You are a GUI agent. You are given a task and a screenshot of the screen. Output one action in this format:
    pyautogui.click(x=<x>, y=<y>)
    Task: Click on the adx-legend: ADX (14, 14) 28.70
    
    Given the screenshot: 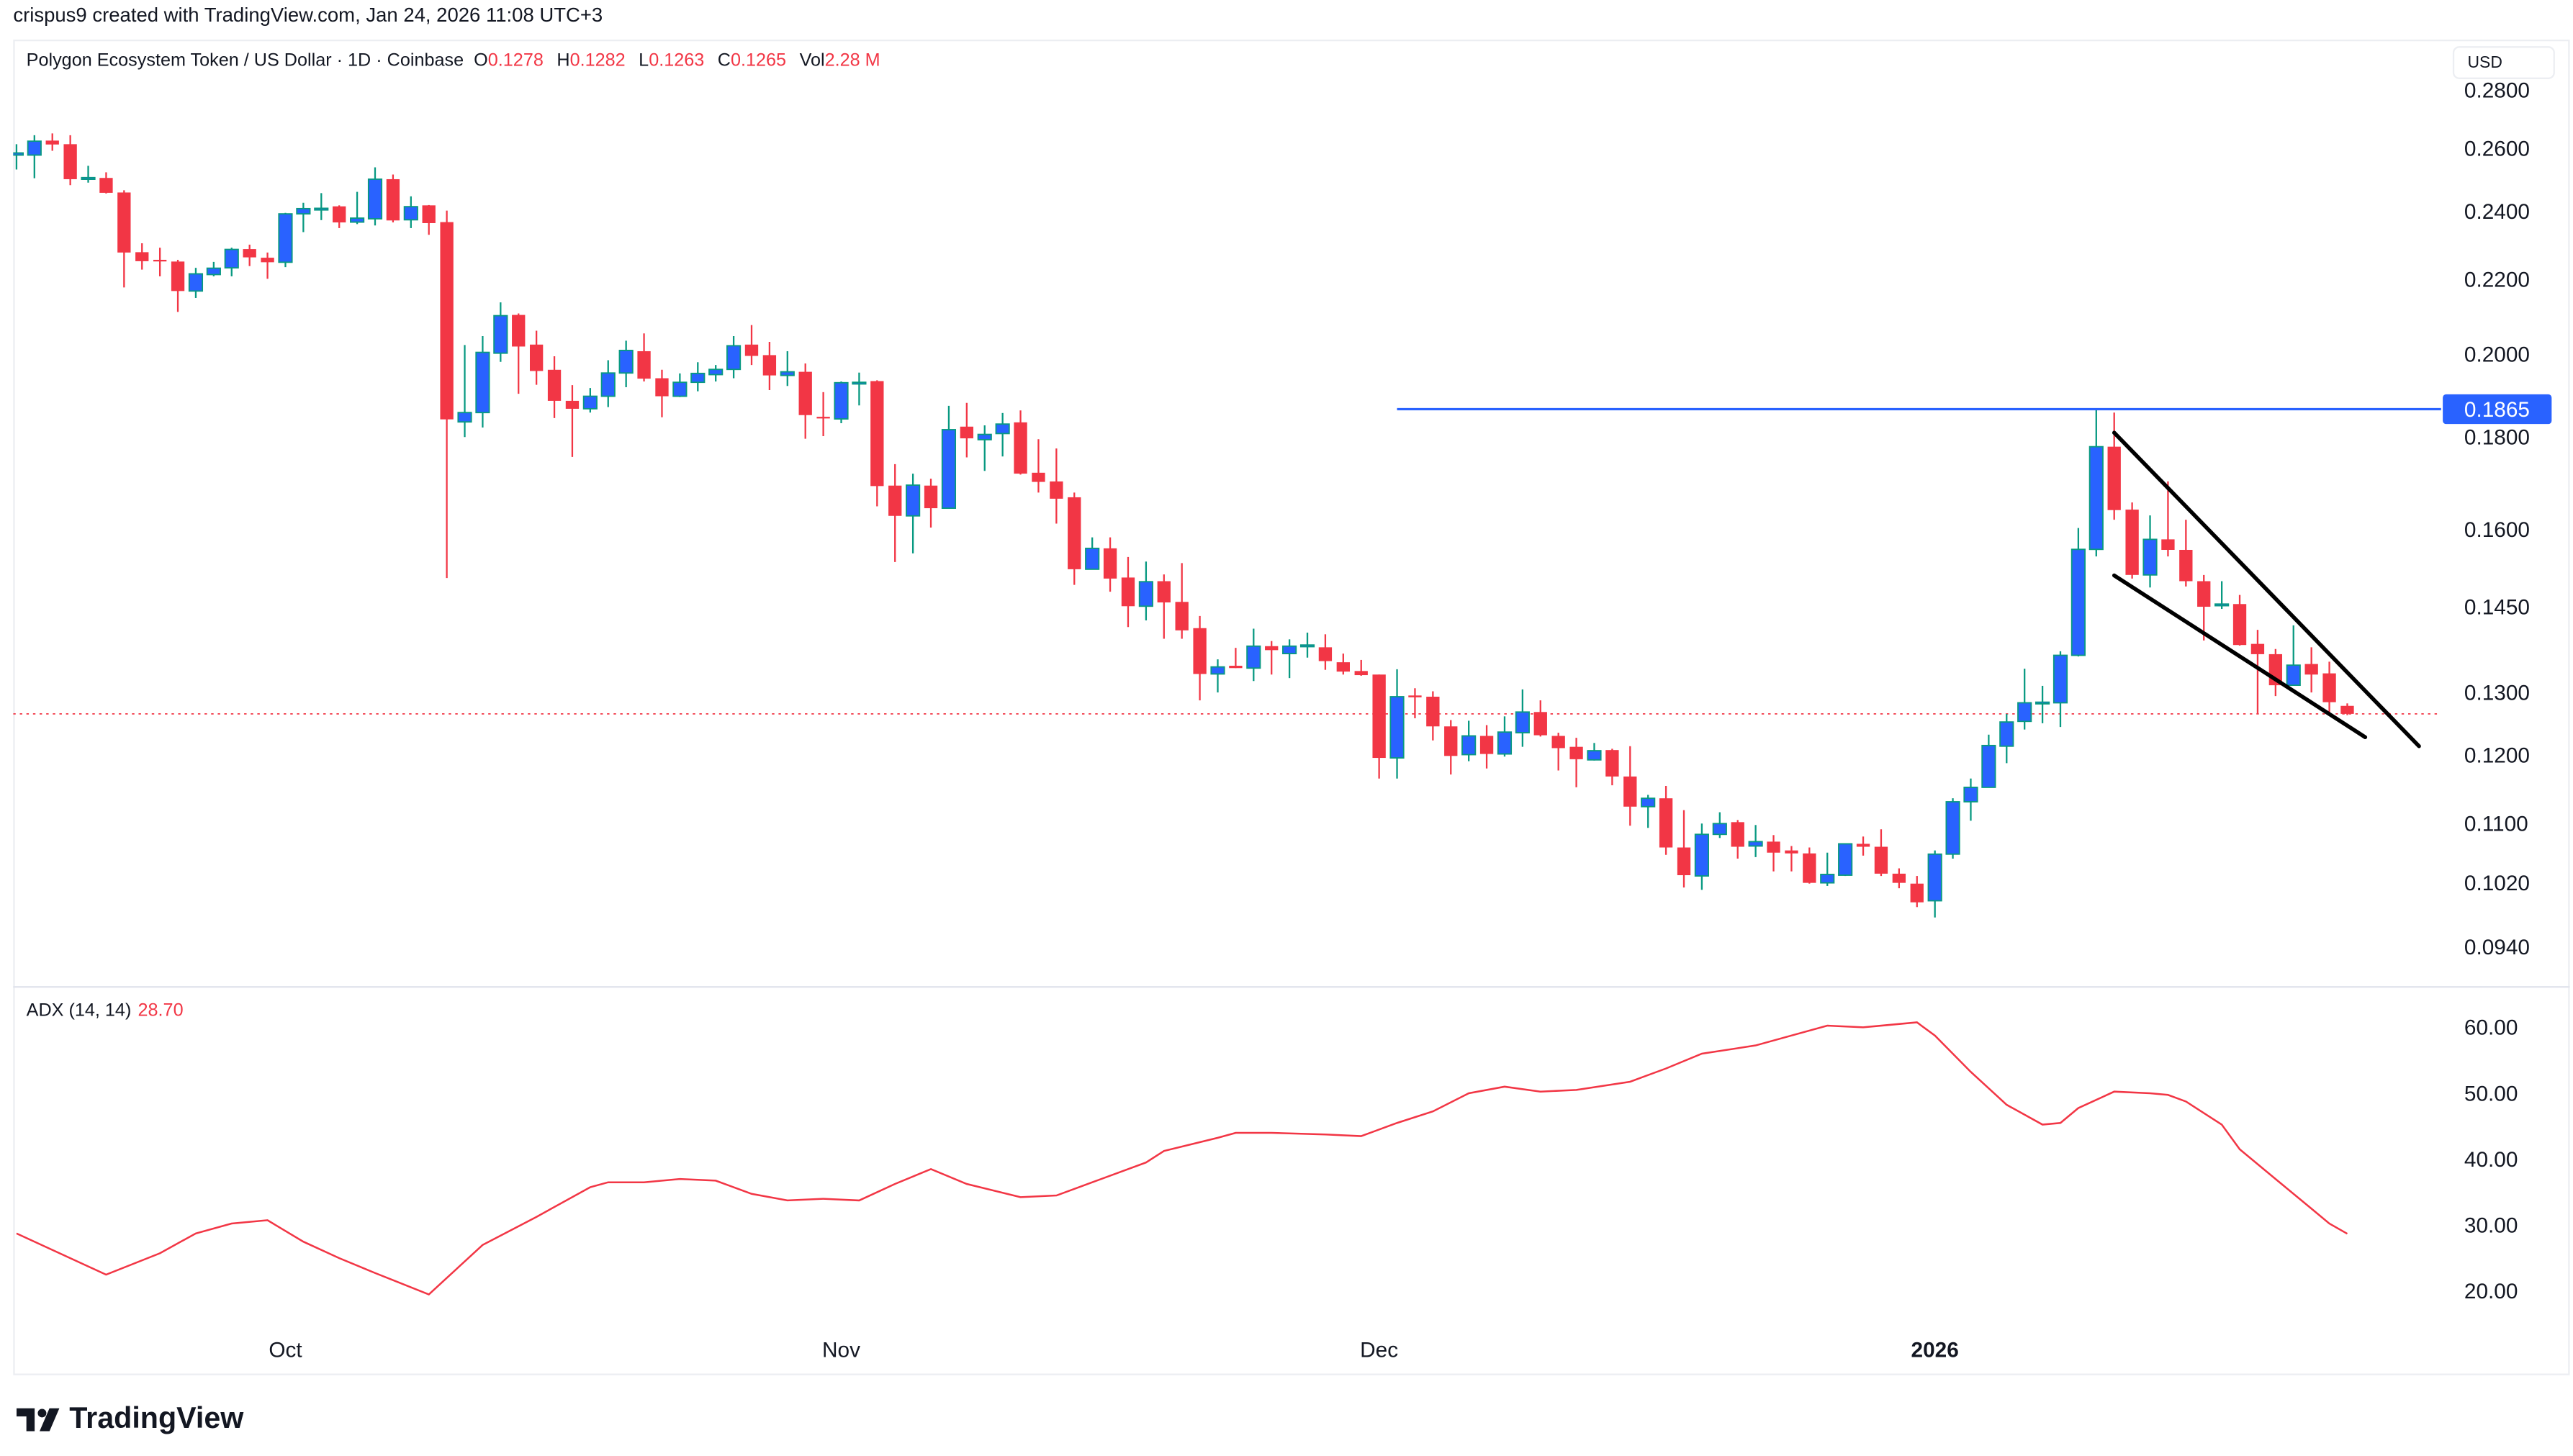 What is the action you would take?
    pyautogui.click(x=105, y=1011)
    